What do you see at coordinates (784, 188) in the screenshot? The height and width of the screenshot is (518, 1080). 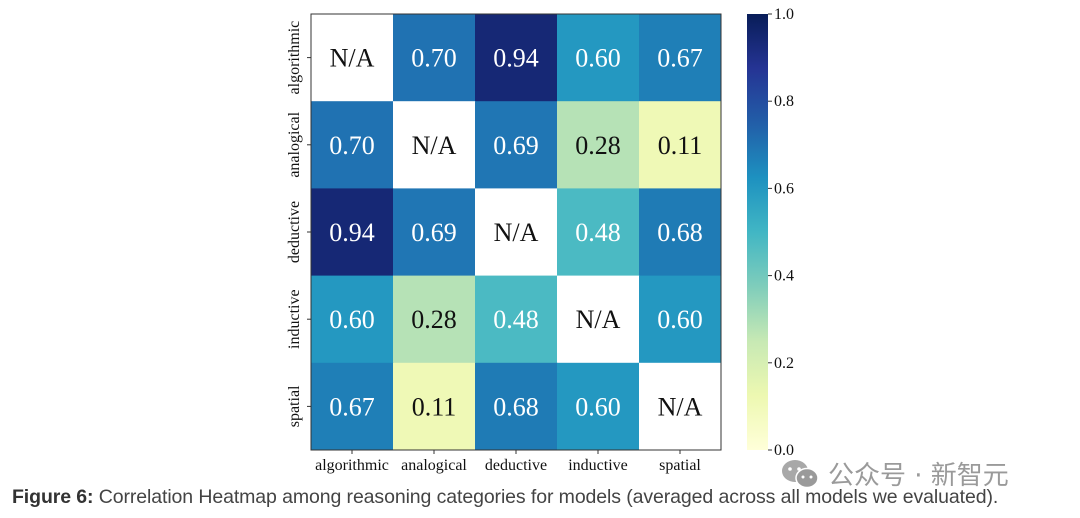 I see `colorbar-tick-label: 0.6` at bounding box center [784, 188].